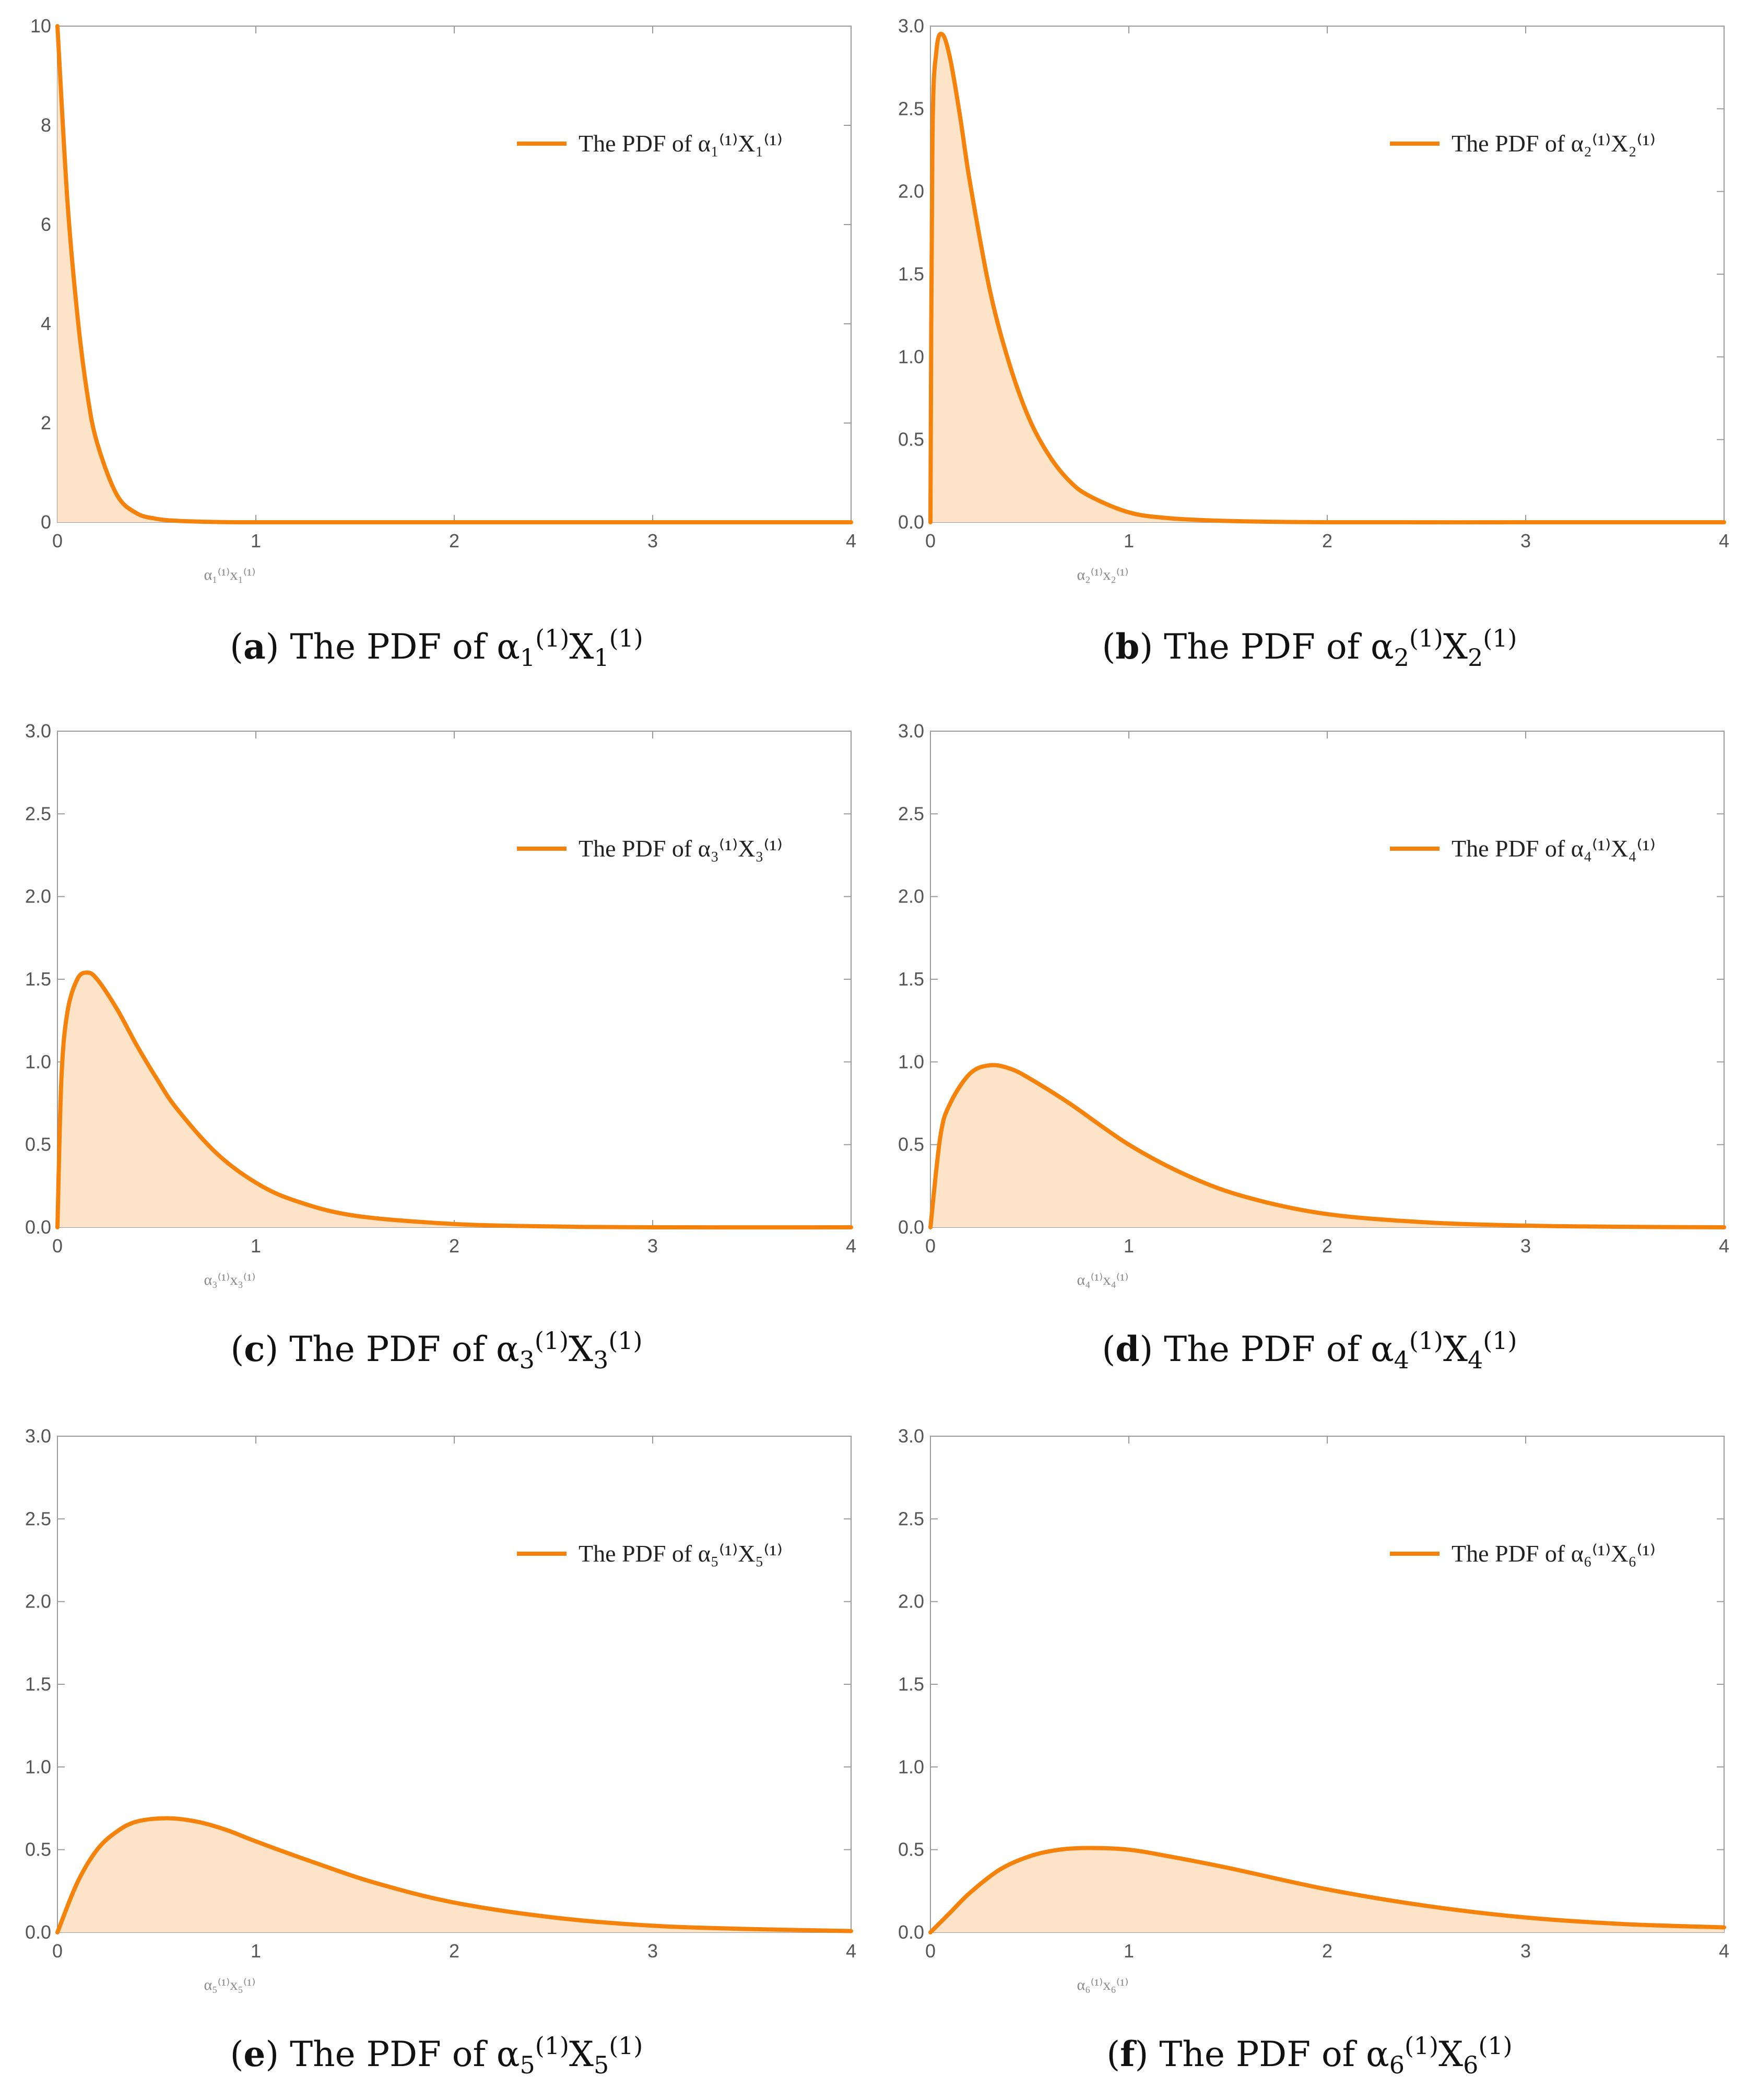 The width and height of the screenshot is (1746, 2100). I want to click on y-tick-label: 10, so click(40, 26).